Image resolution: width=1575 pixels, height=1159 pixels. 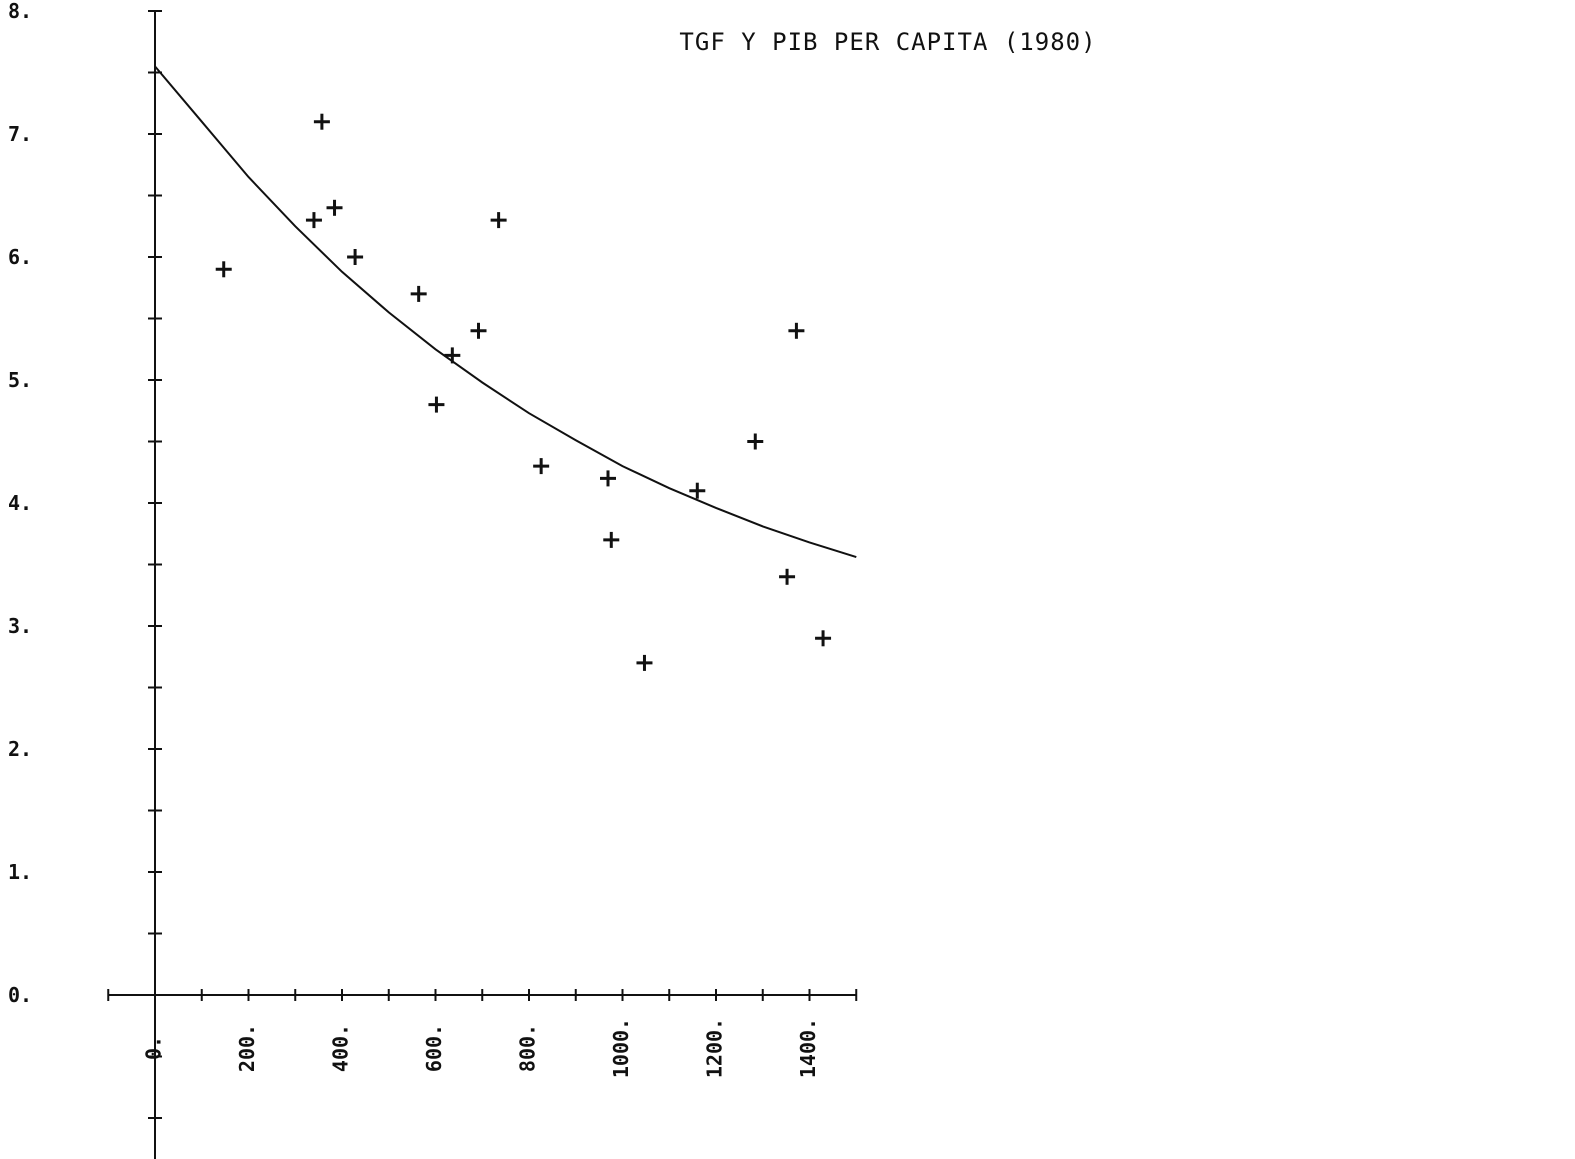 I want to click on chart-title: TGF Y PIB PER CAPITA (1980), so click(x=887, y=42).